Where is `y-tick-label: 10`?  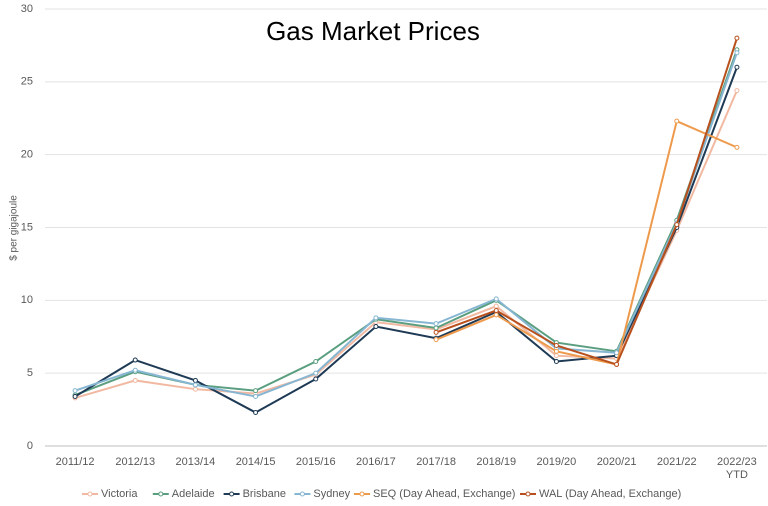
y-tick-label: 10 is located at coordinates (27, 300).